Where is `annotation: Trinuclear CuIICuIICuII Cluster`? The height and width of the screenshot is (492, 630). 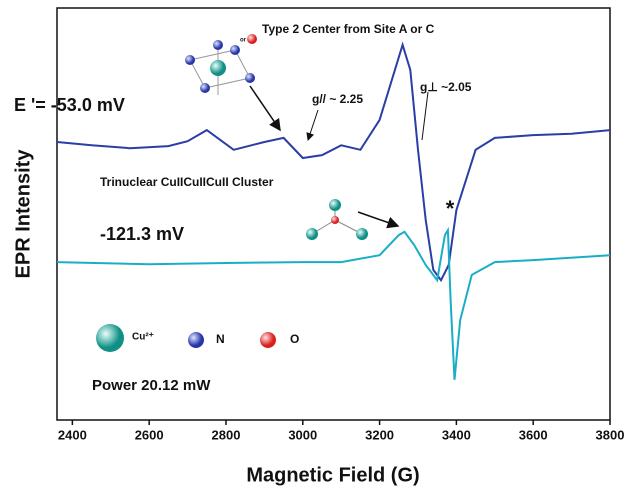 annotation: Trinuclear CuIICuIICuII Cluster is located at coordinates (187, 182).